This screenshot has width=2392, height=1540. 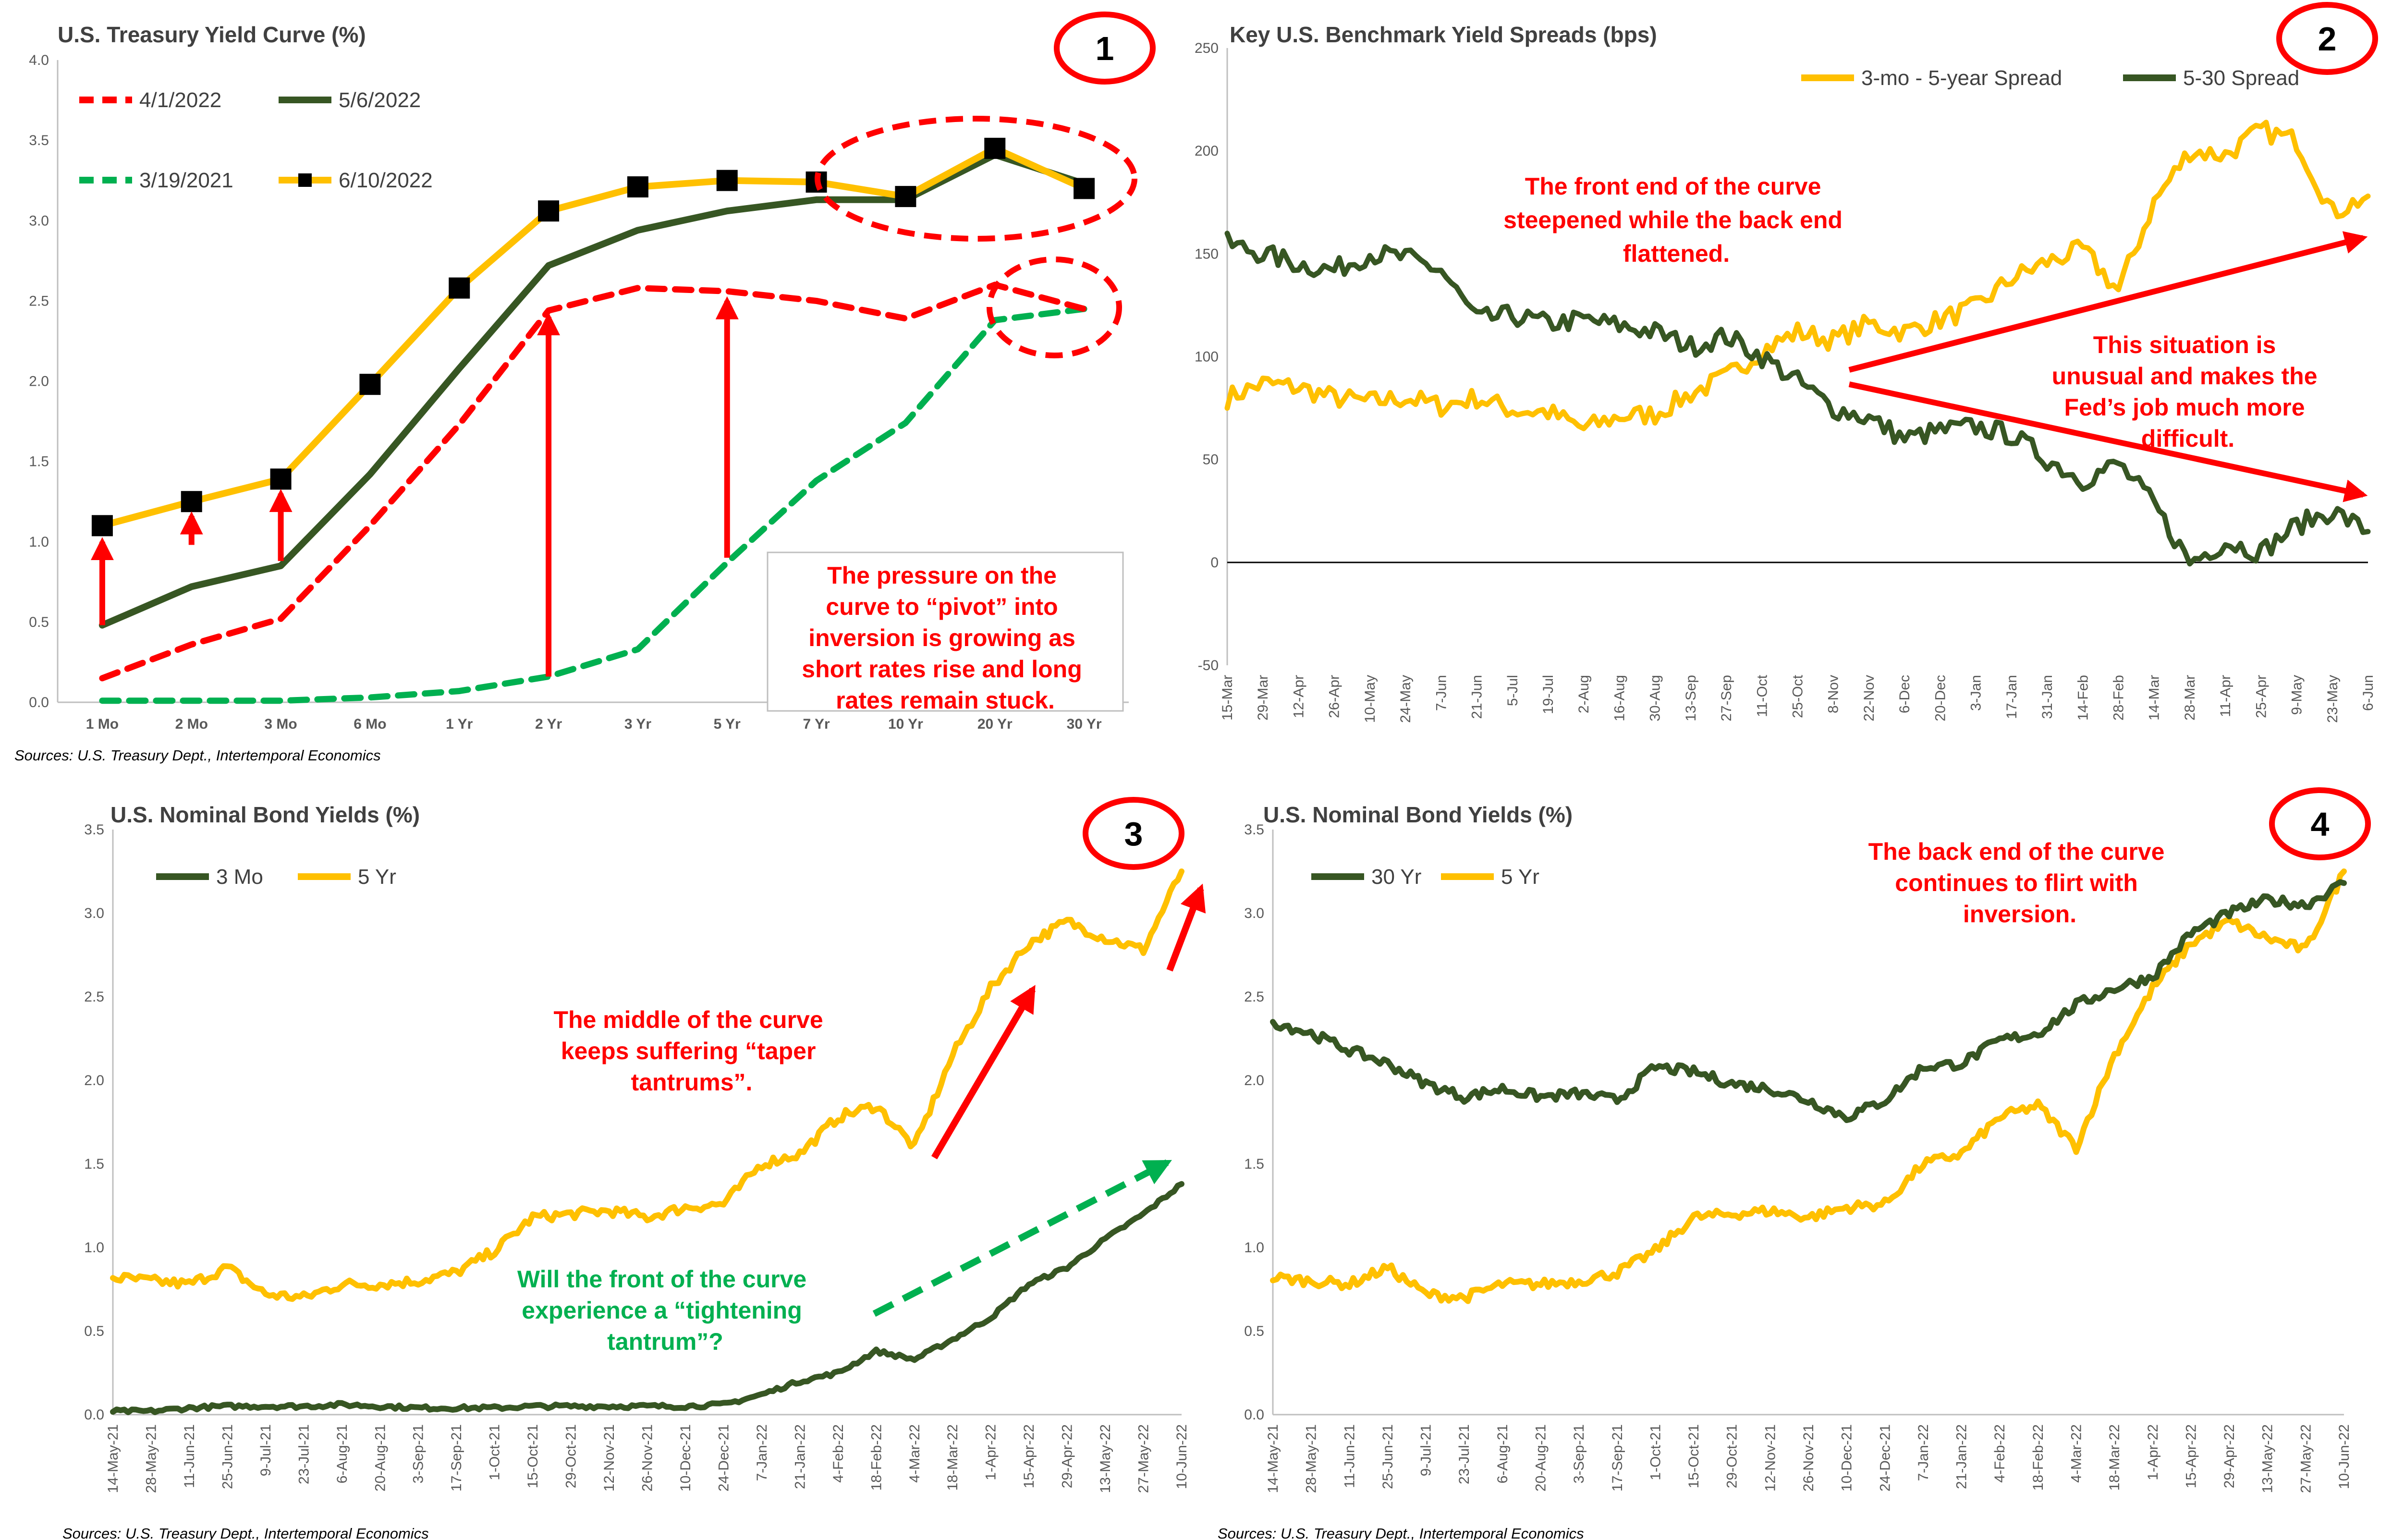 What do you see at coordinates (459, 724) in the screenshot?
I see `x-tick-label: 1 Yr` at bounding box center [459, 724].